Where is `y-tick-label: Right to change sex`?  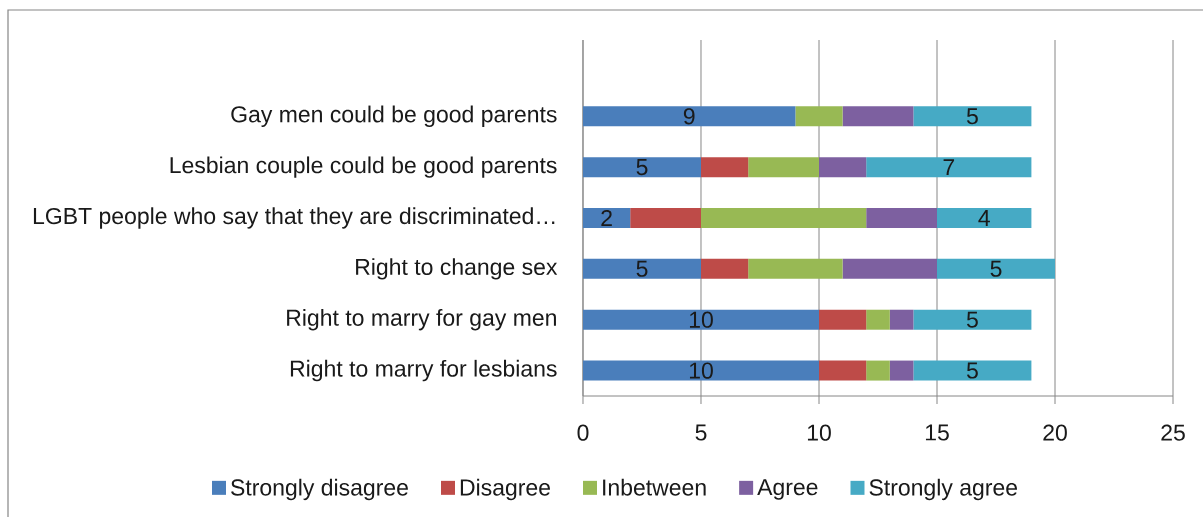
y-tick-label: Right to change sex is located at coordinates (457, 269).